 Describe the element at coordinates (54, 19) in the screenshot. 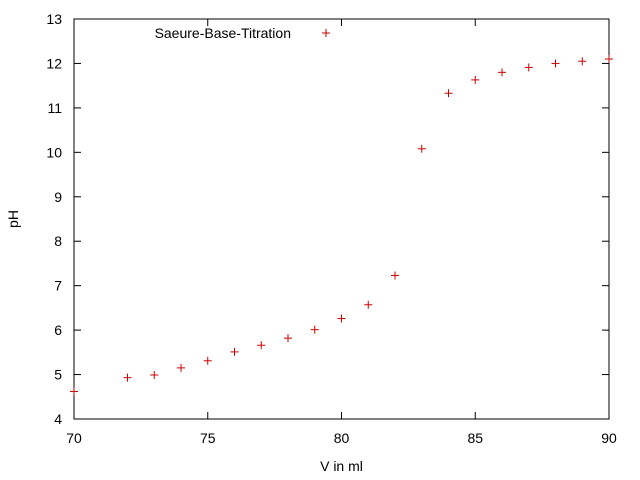

I see `y-tick-label: 13` at that location.